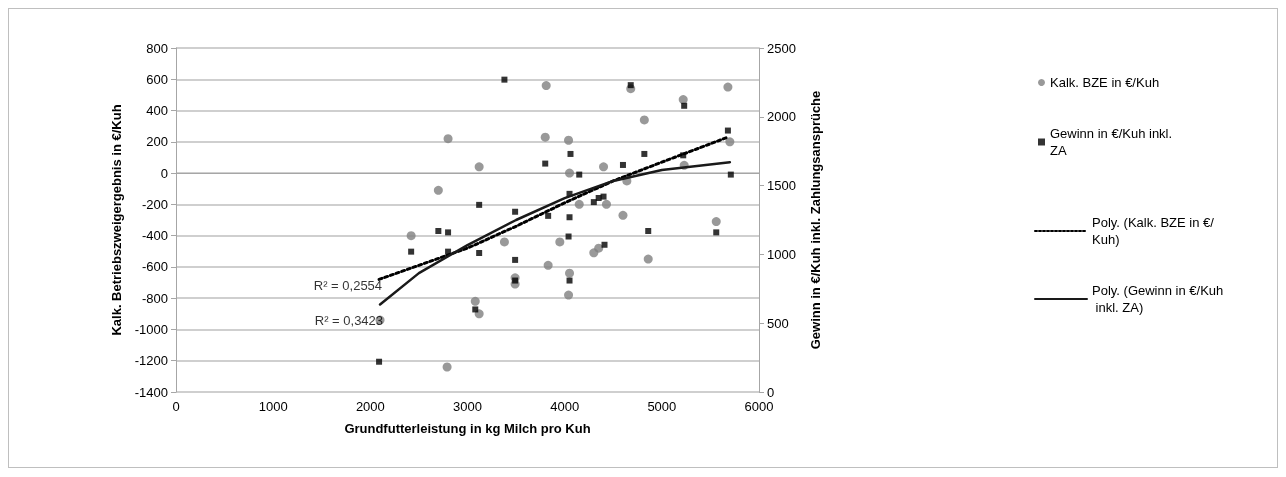 This screenshot has height=477, width=1286. What do you see at coordinates (1153, 231) in the screenshot?
I see `legend-label: Poly. (Kalk. BZE in €/Kuh)` at bounding box center [1153, 231].